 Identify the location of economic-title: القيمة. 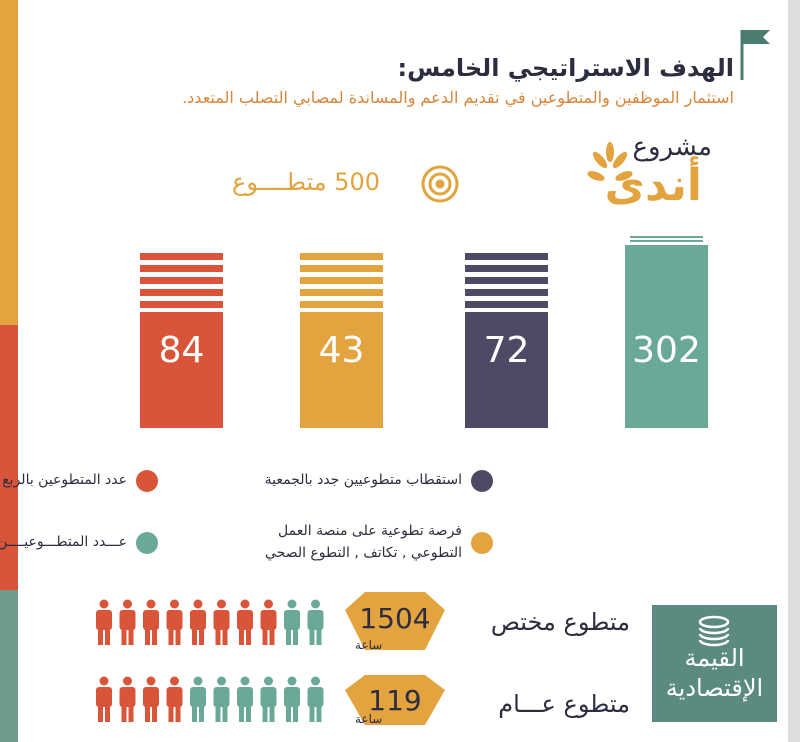
(714, 658).